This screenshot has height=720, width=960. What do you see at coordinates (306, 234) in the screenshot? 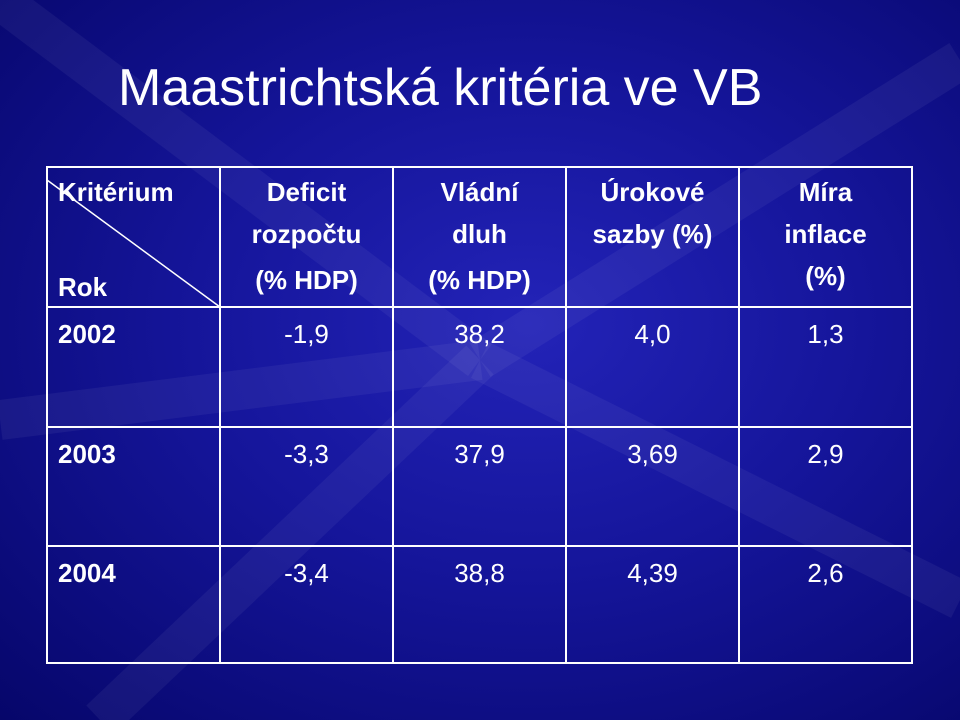
I see `column-header: rozpočtu` at bounding box center [306, 234].